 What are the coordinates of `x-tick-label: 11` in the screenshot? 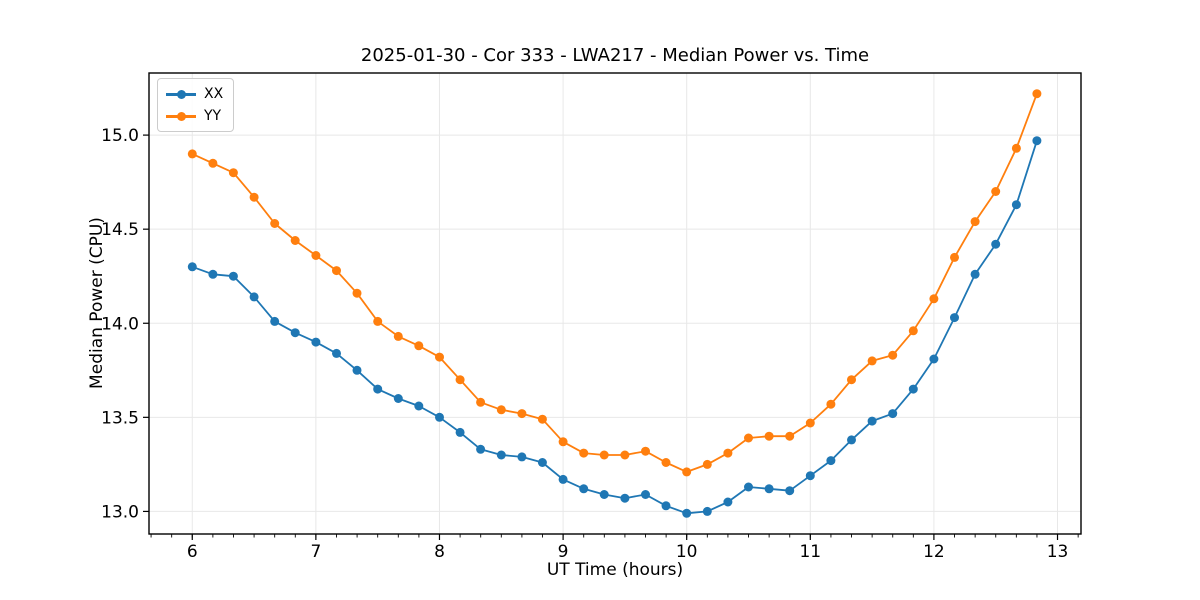 It's located at (810, 552).